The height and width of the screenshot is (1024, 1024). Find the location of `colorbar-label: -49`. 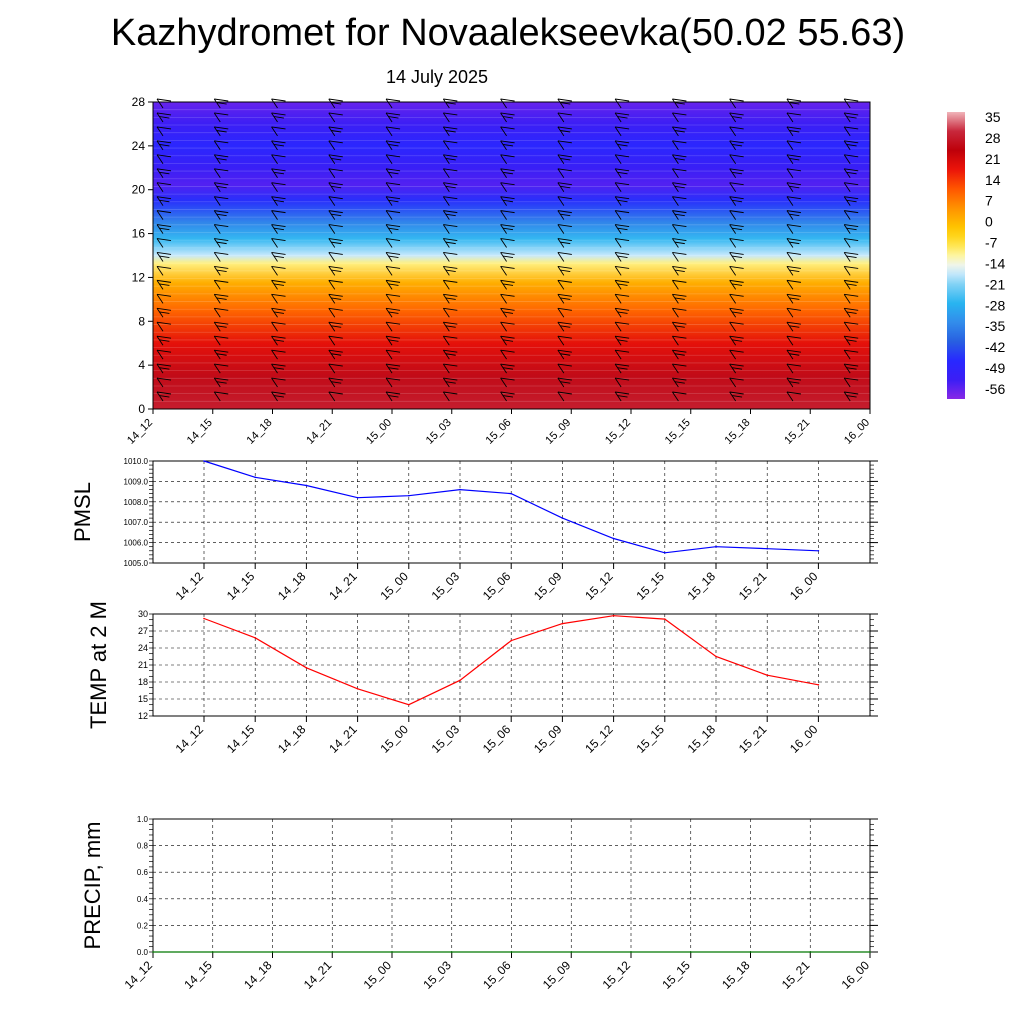

colorbar-label: -49 is located at coordinates (995, 368).